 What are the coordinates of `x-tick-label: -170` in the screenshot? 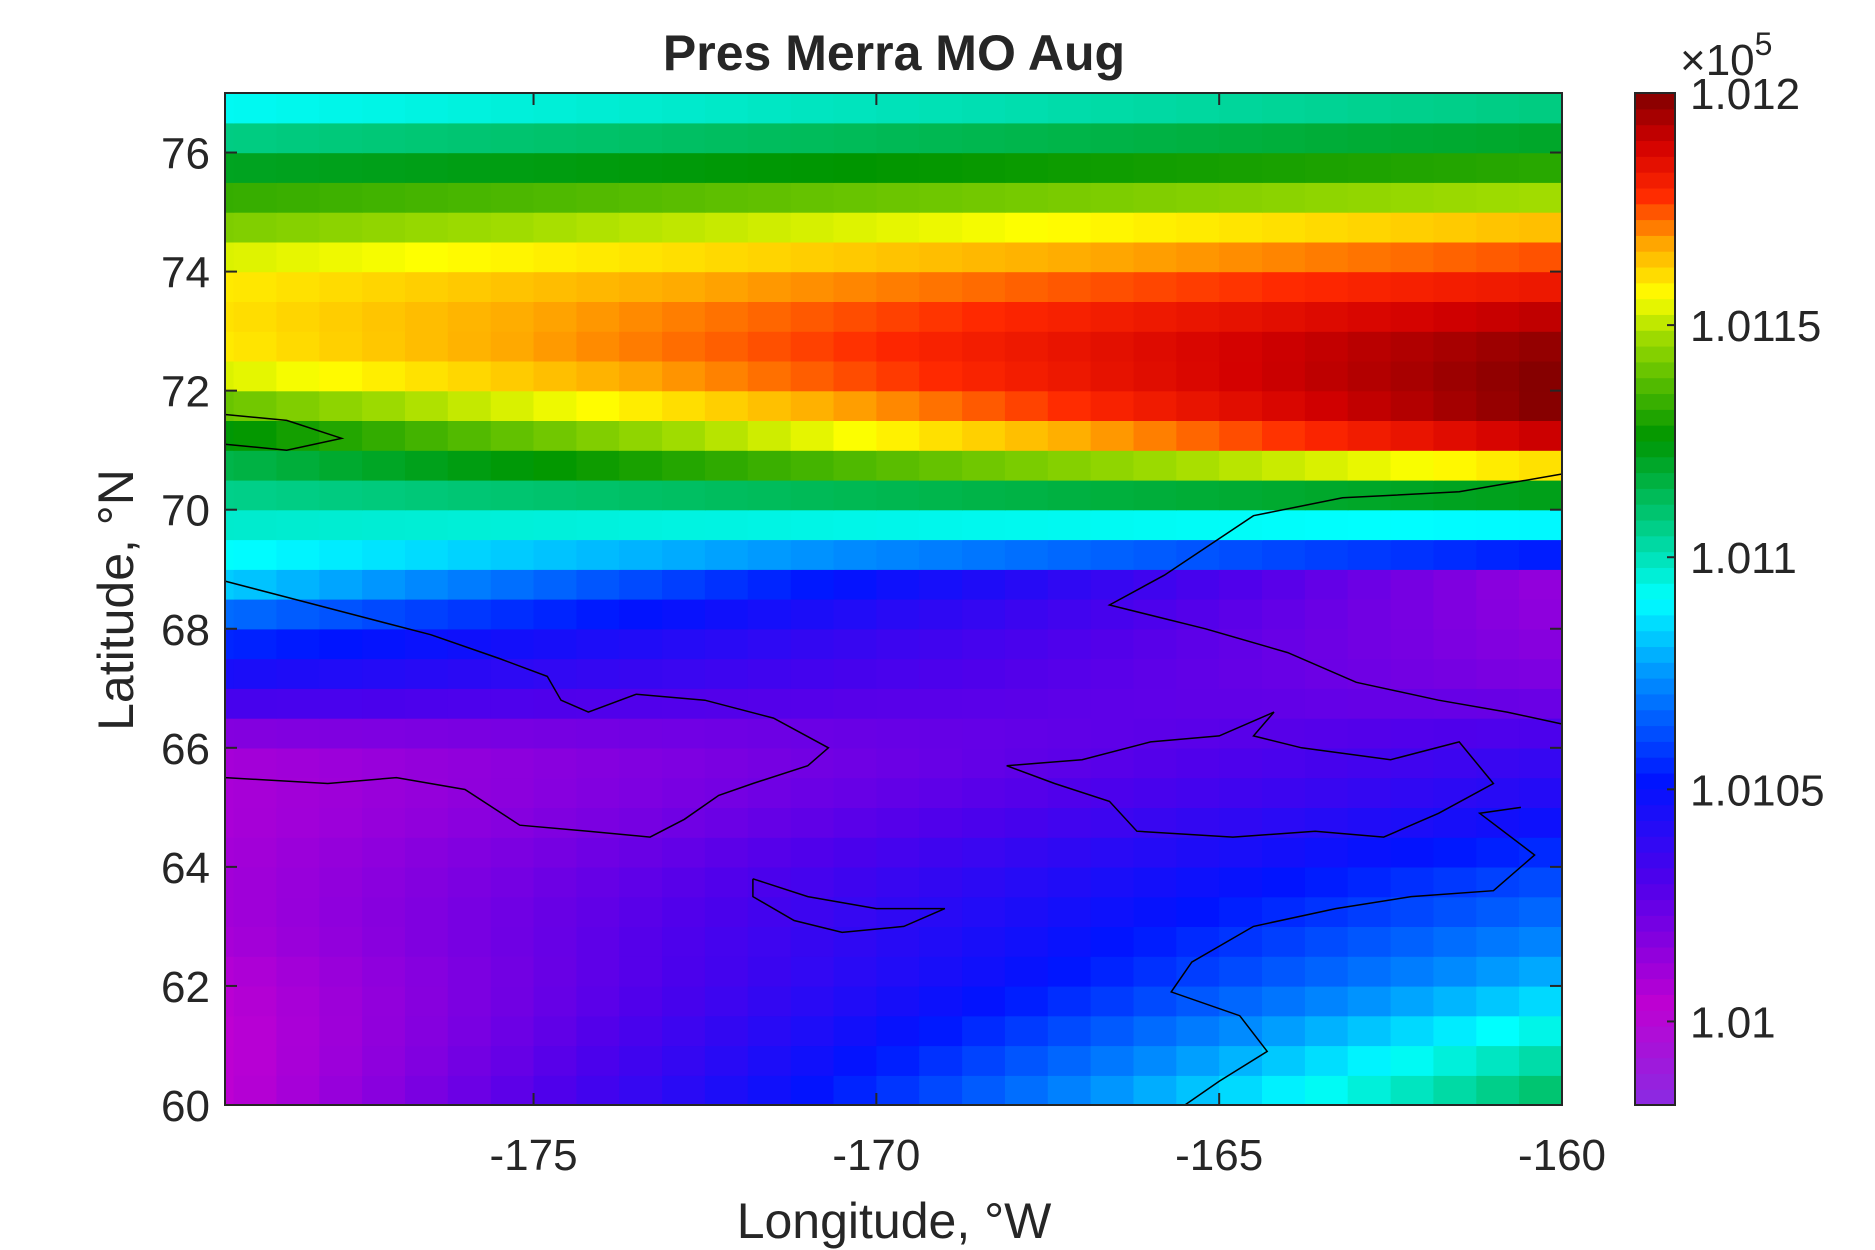 It's located at (876, 1155).